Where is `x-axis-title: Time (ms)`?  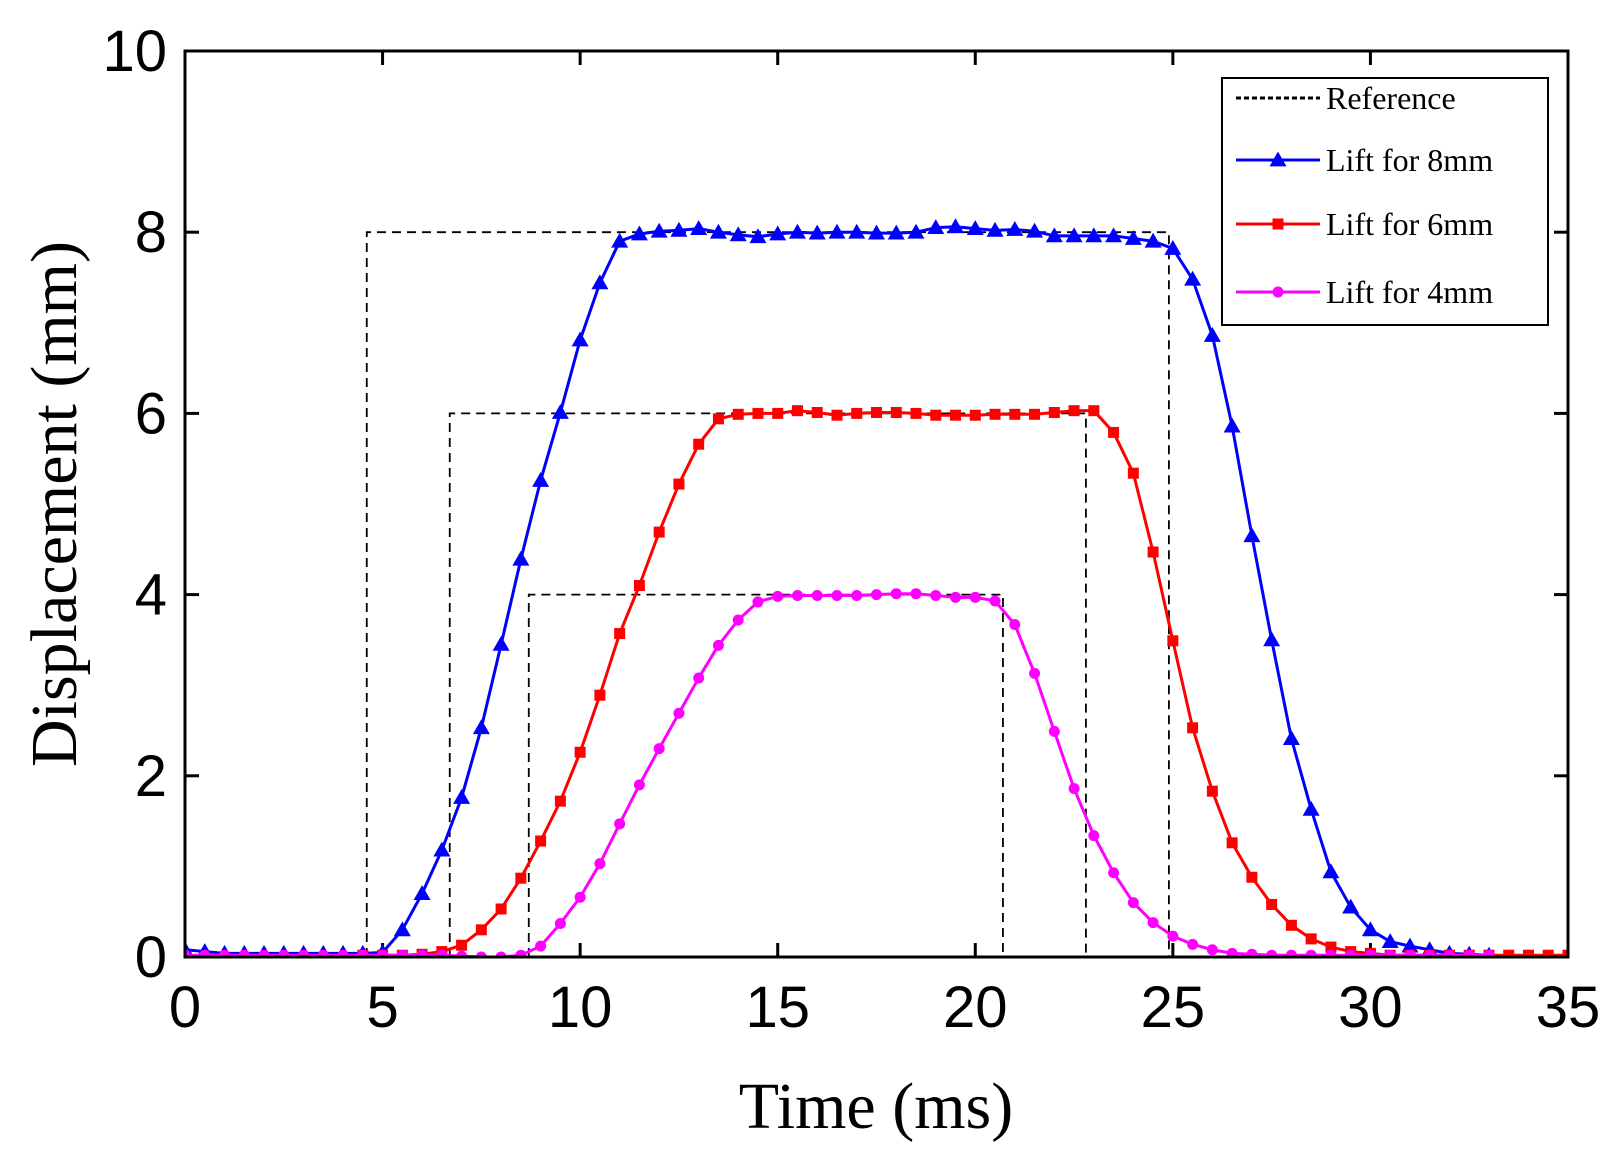 x-axis-title: Time (ms) is located at coordinates (876, 1106).